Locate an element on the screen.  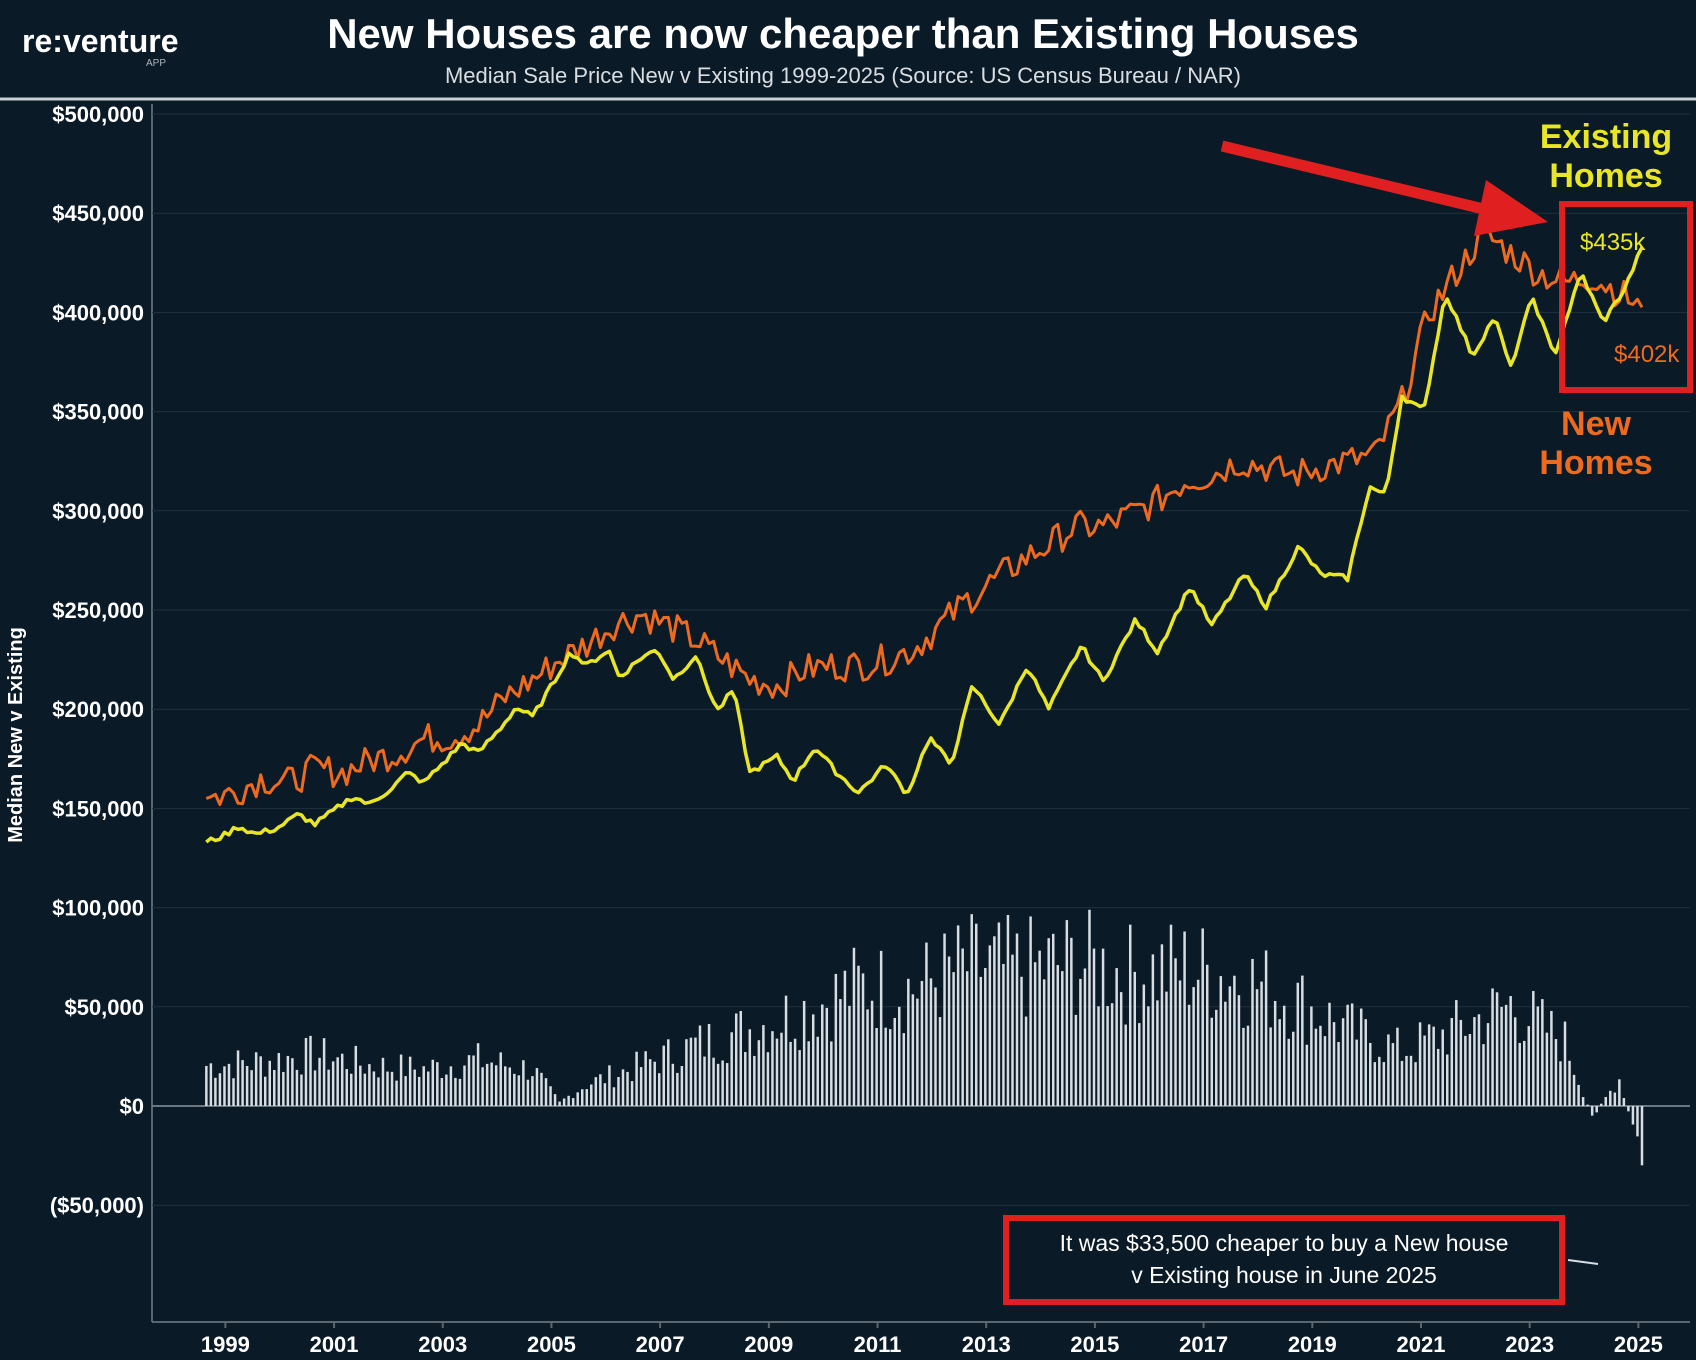
x-tick-label: 2011 is located at coordinates (878, 1344).